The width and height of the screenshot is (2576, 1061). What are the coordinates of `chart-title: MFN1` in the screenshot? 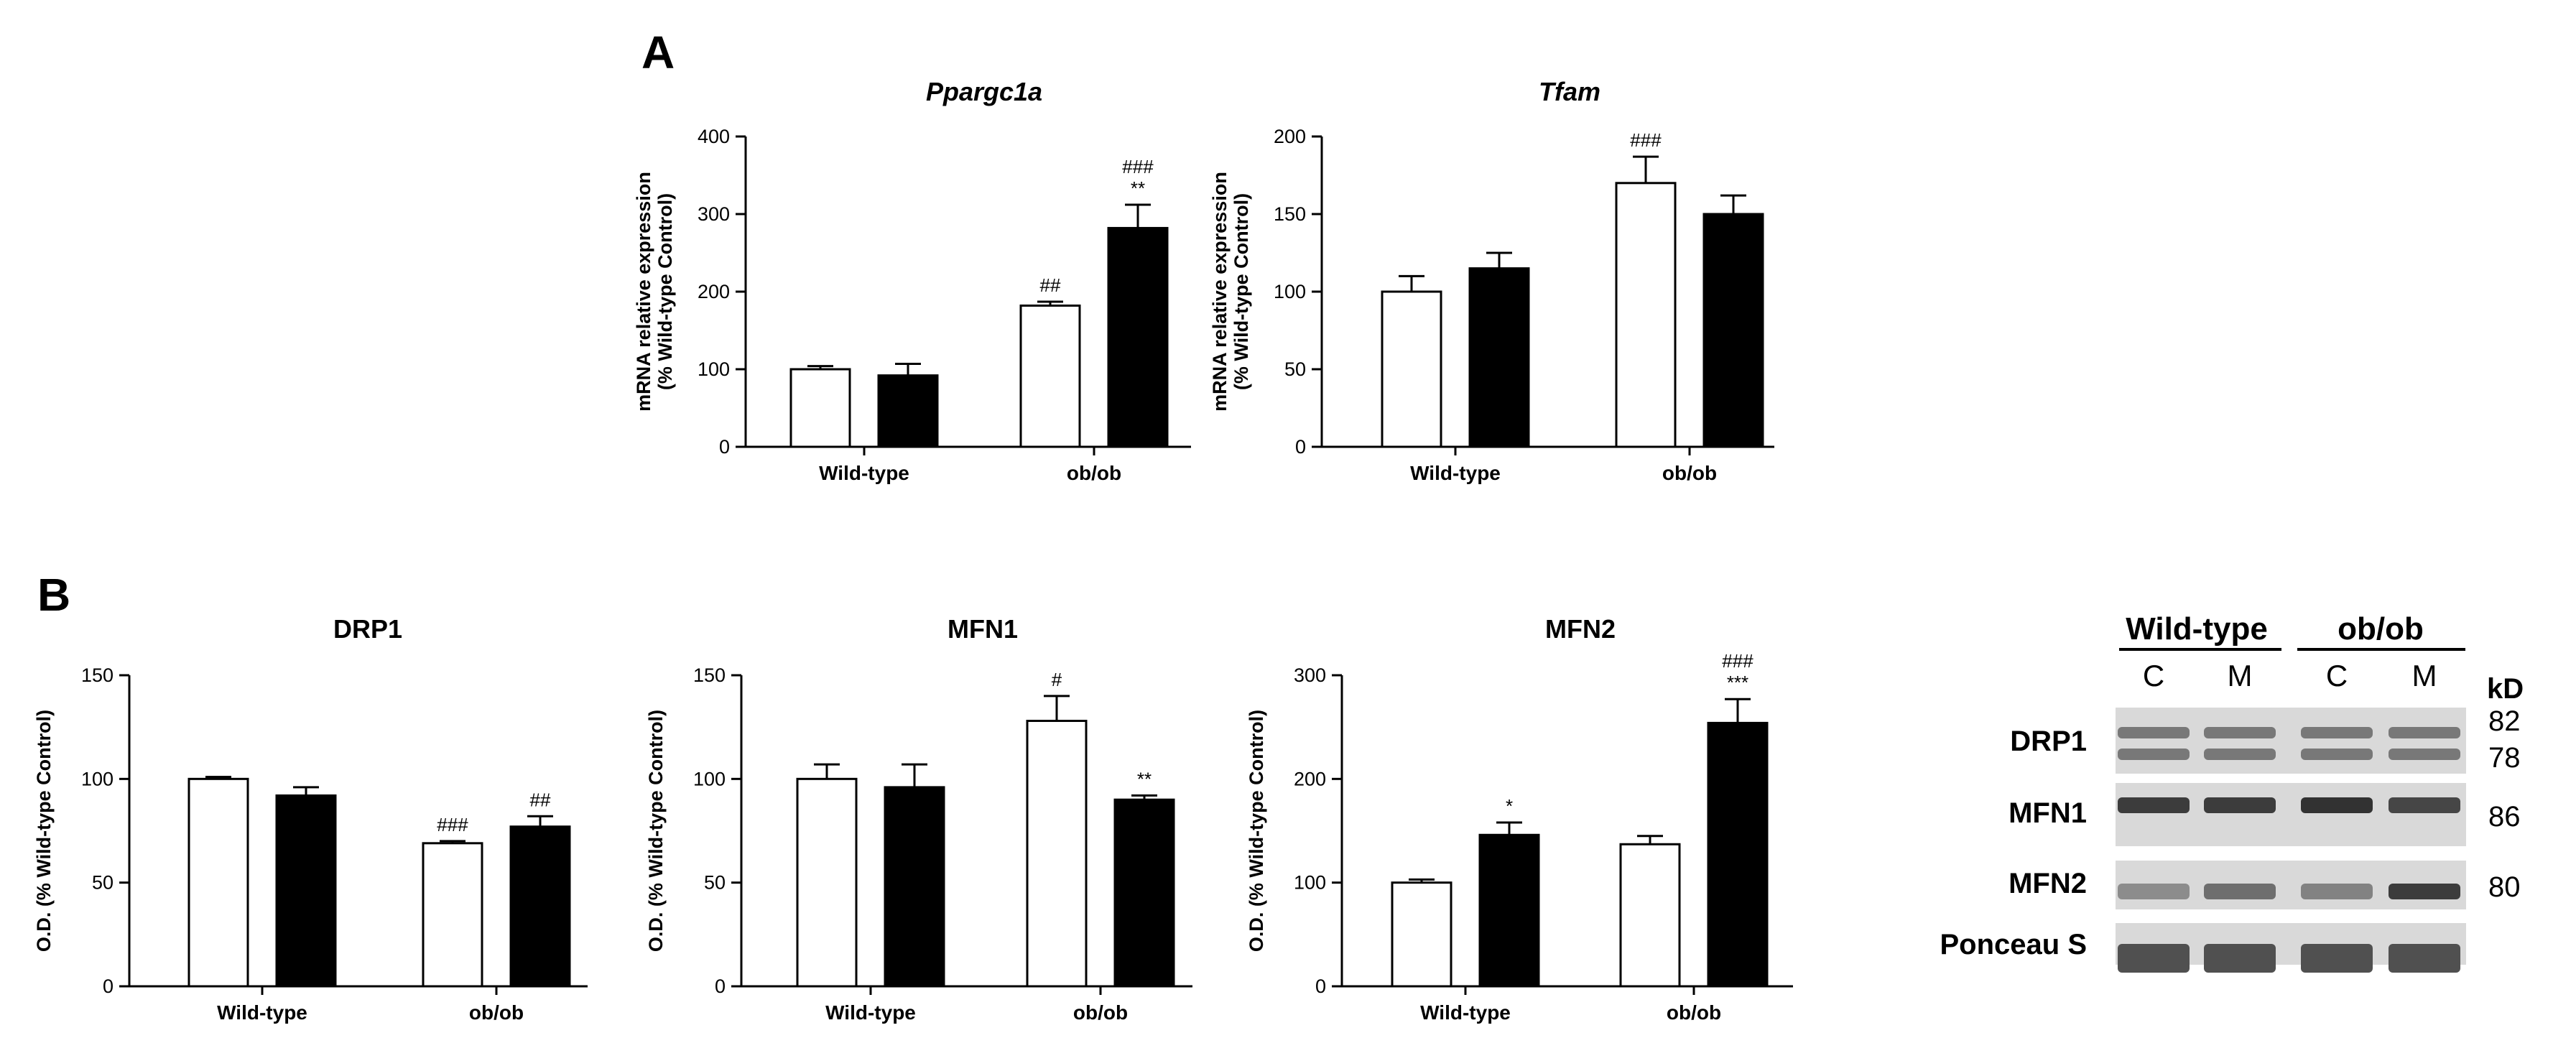 It's located at (983, 629).